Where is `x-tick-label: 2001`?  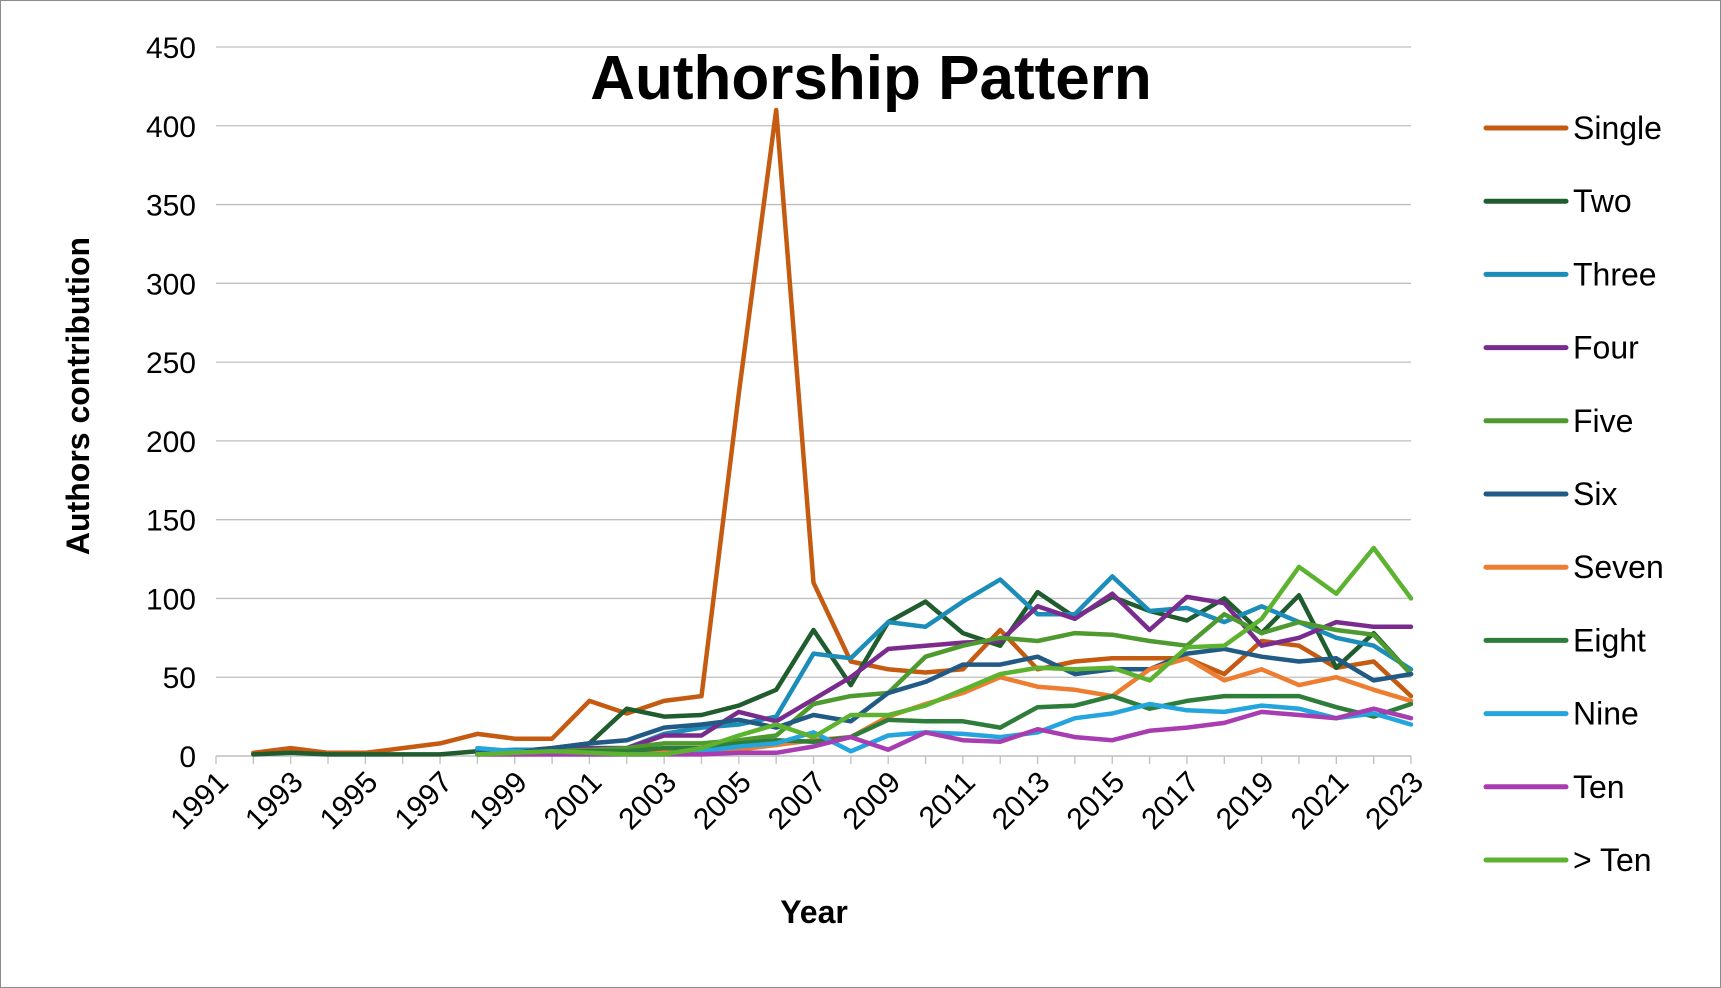
x-tick-label: 2001 is located at coordinates (573, 801).